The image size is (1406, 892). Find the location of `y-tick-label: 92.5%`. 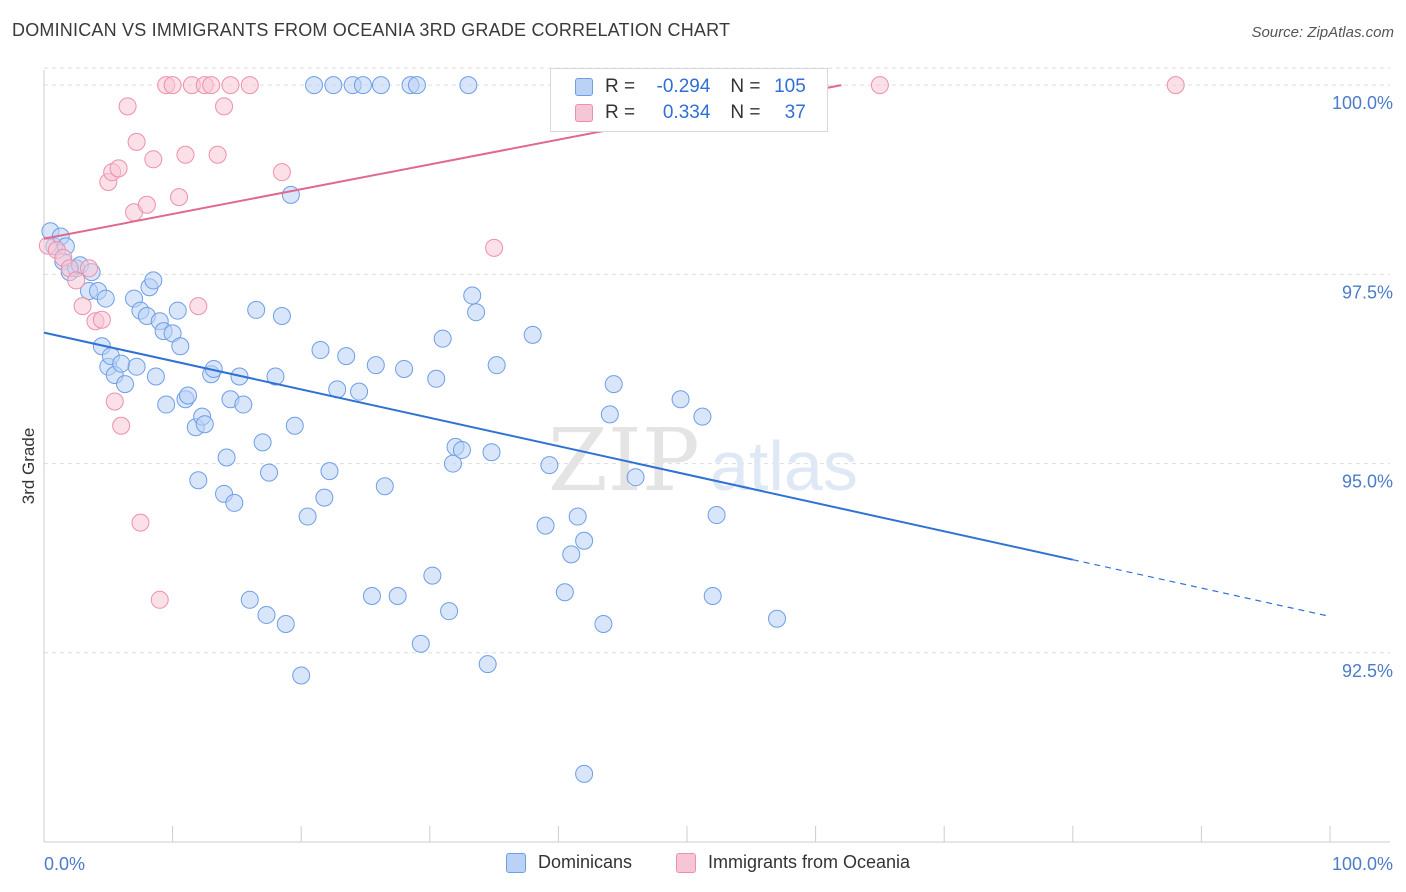

y-tick-label: 92.5% is located at coordinates (1367, 671).